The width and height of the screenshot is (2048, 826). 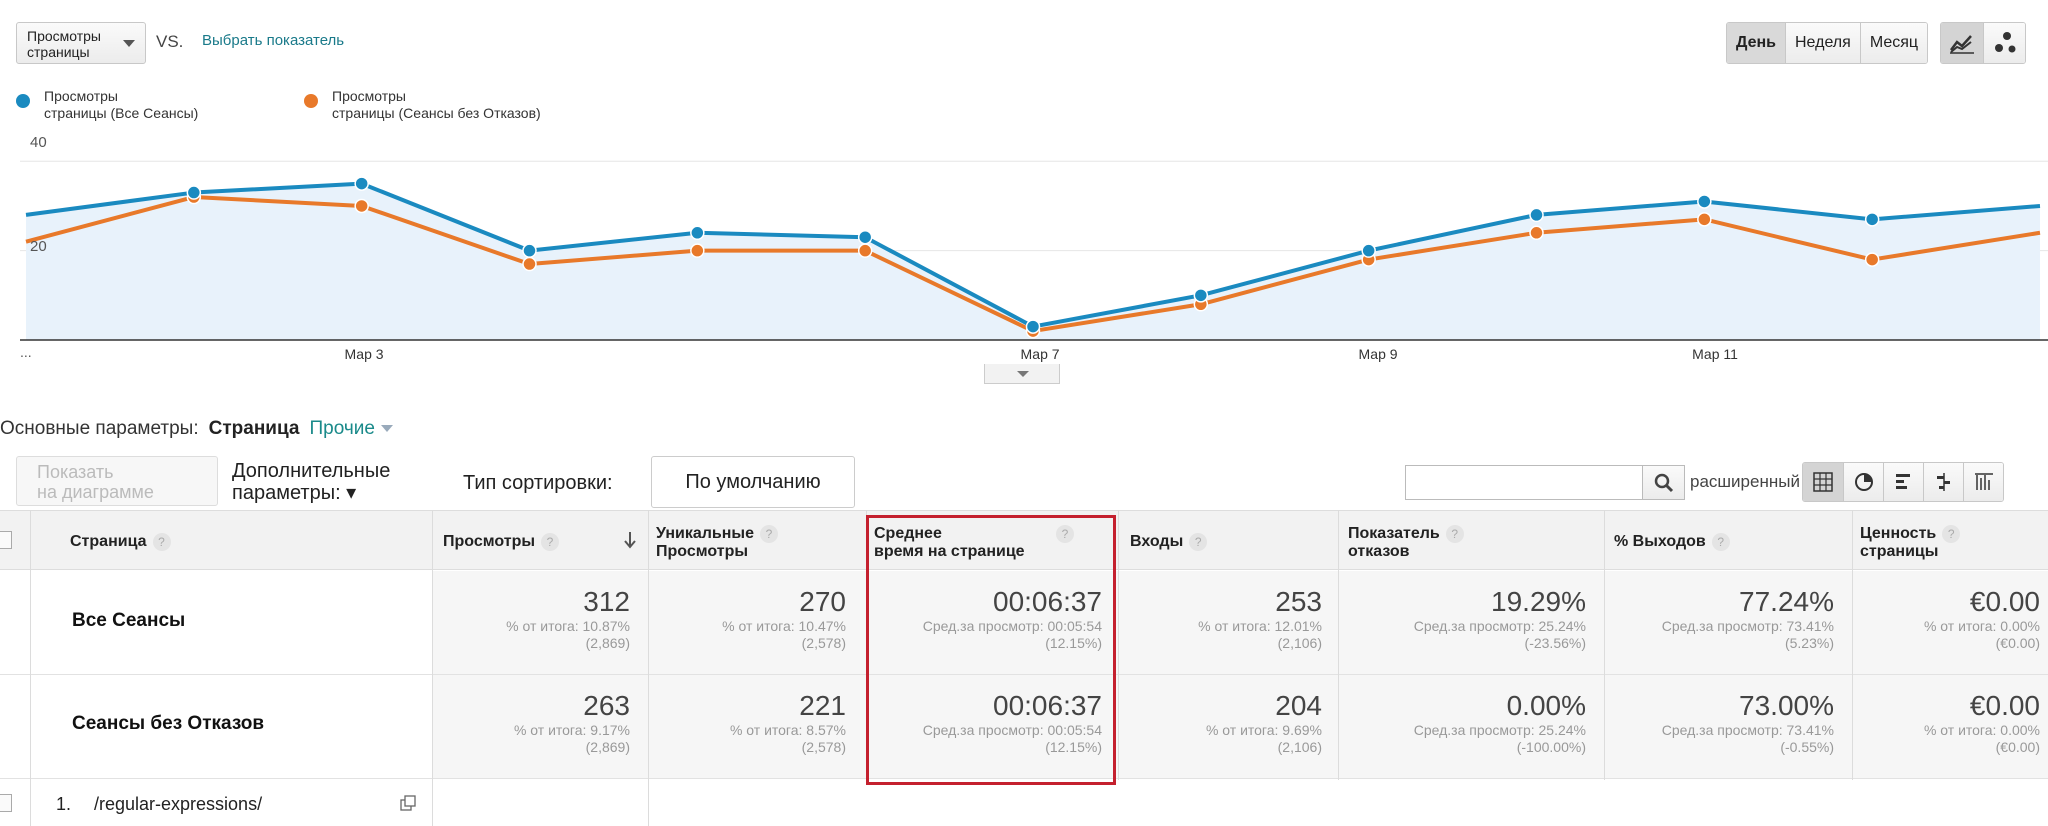 What do you see at coordinates (81, 96) in the screenshot?
I see `legend-label-line1: Просмотры` at bounding box center [81, 96].